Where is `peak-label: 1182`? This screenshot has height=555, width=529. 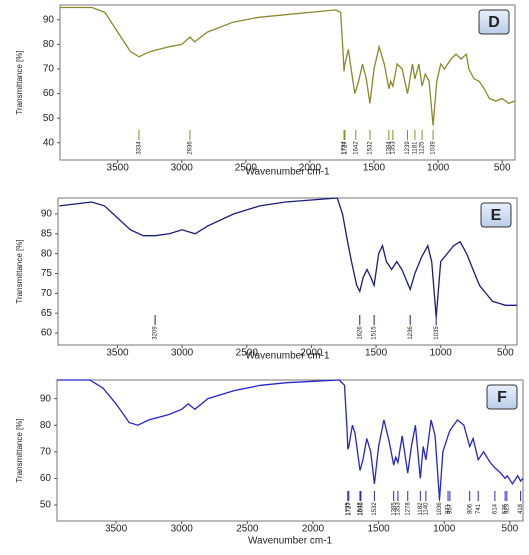
peak-label: 1182 is located at coordinates (421, 509).